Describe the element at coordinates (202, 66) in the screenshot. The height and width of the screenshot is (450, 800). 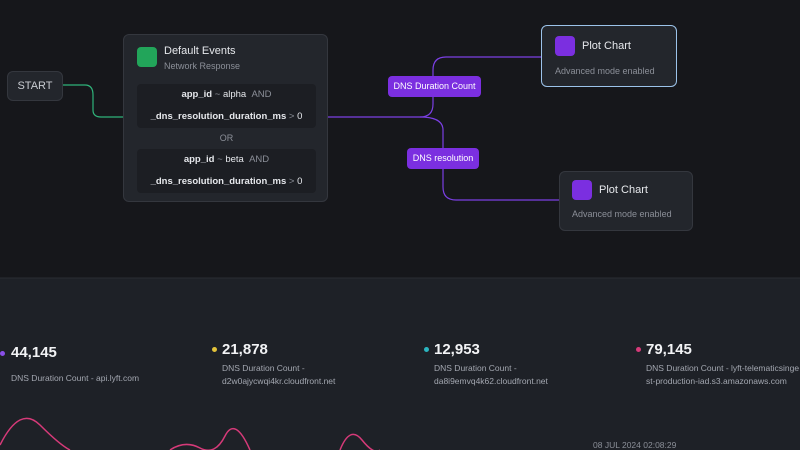
I see `source-subtitle: Network Response` at that location.